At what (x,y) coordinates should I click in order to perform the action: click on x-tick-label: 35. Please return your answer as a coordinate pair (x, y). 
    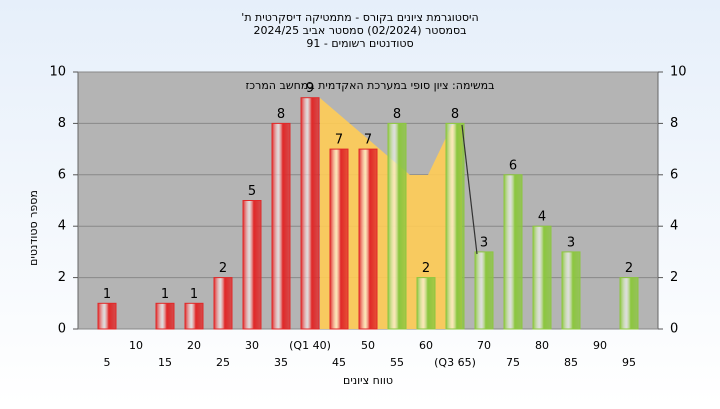
    Looking at the image, I should click on (281, 362).